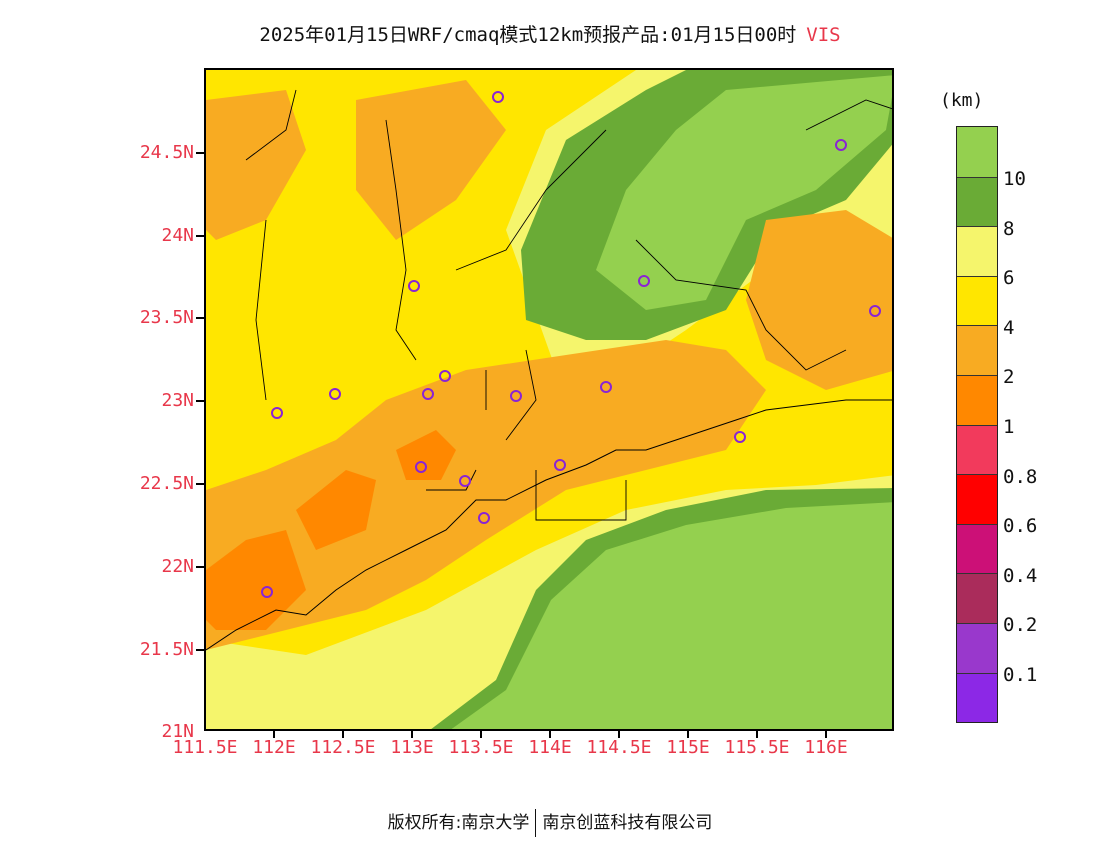 Image resolution: width=1100 pixels, height=850 pixels. I want to click on x-tick-label: 111.5E, so click(205, 747).